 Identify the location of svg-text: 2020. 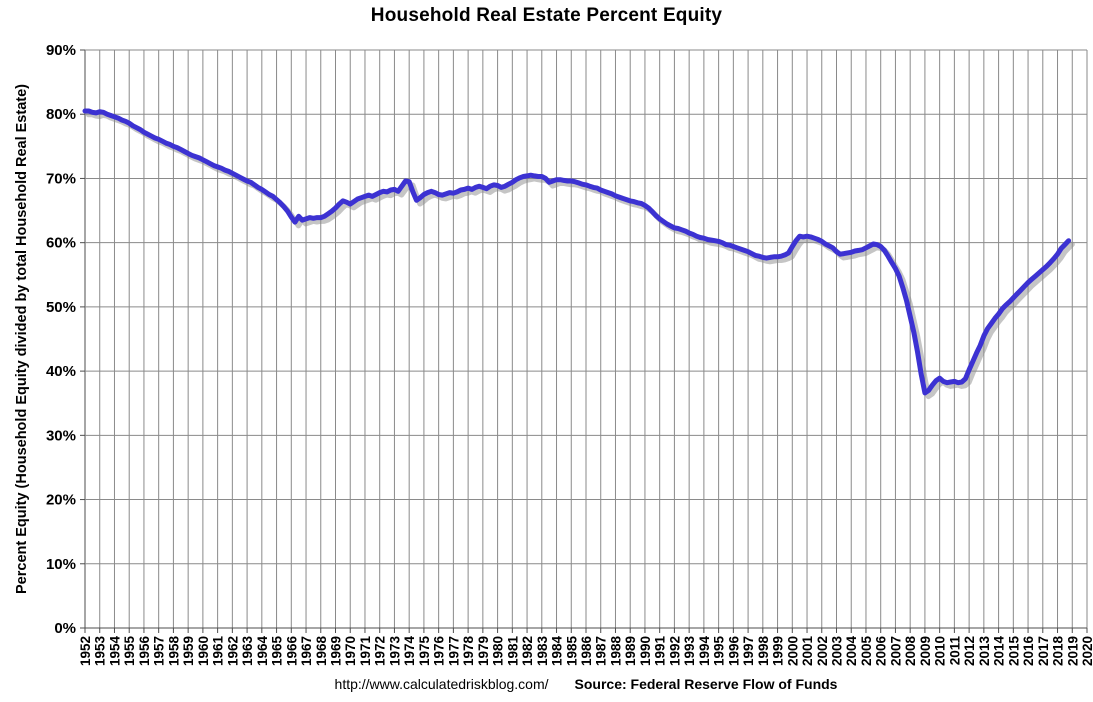
(1086, 651).